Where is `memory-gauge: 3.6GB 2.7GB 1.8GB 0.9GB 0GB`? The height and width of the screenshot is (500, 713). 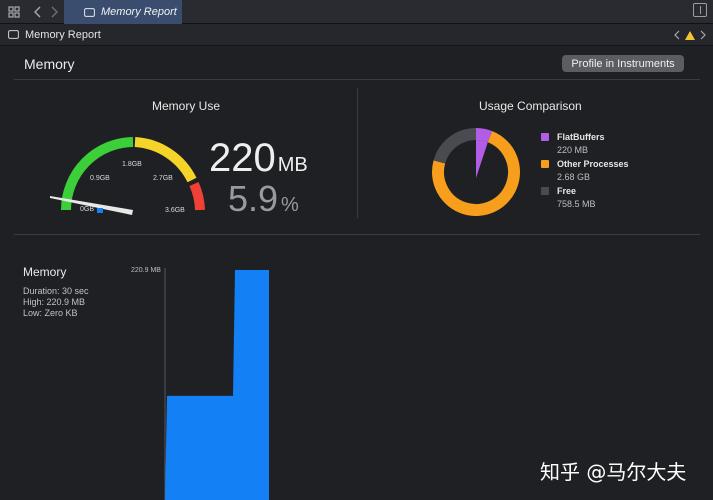 memory-gauge: 3.6GB 2.7GB 1.8GB 0.9GB 0GB is located at coordinates (127, 176).